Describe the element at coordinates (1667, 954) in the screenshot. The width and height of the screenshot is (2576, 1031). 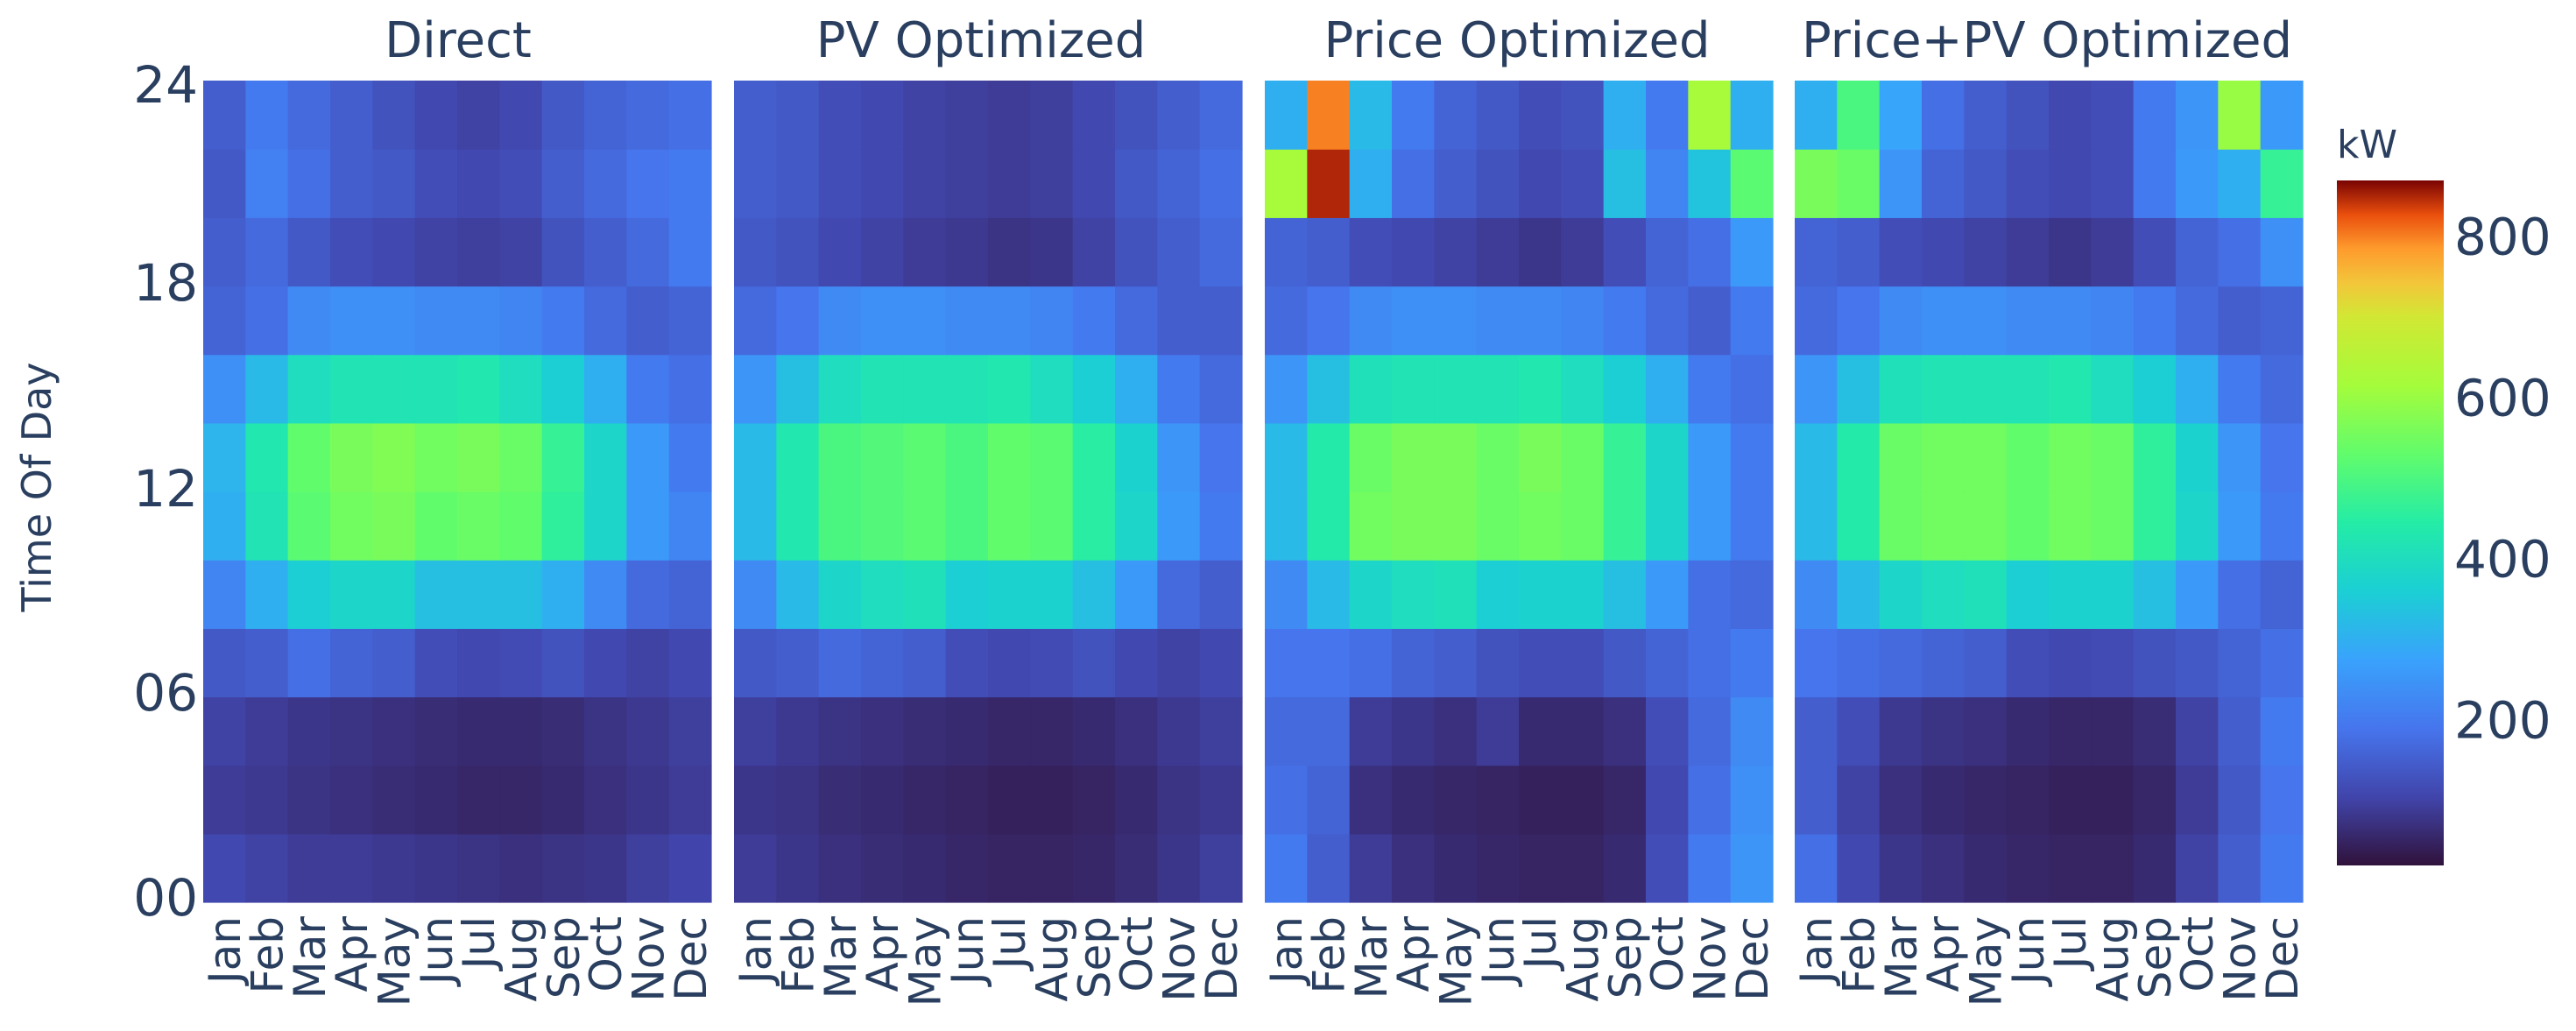
I see `month-tick-label: Oct` at that location.